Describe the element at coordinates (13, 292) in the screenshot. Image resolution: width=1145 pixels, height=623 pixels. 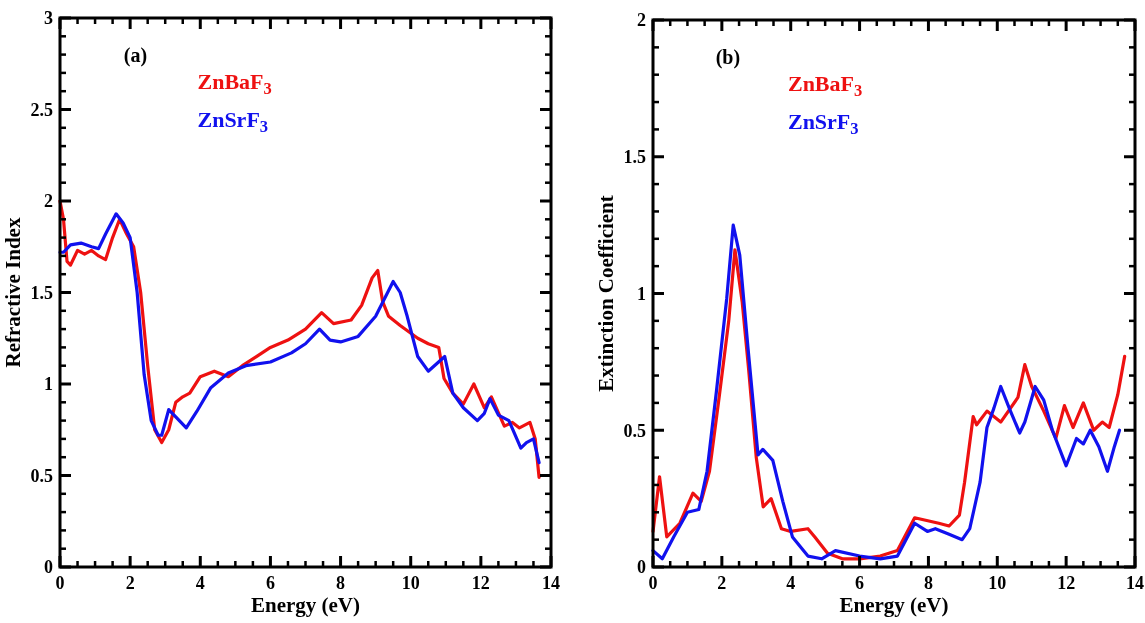
I see `y-axis-title: Refractive Index` at that location.